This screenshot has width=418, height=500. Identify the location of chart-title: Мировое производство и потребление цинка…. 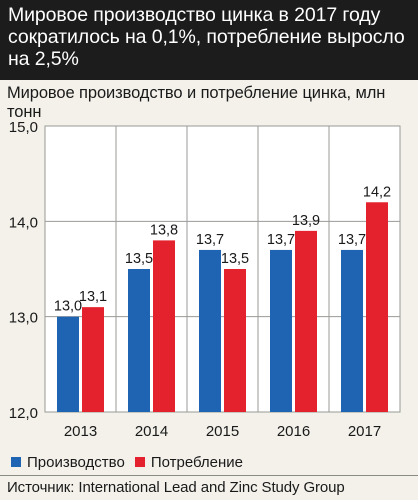
(196, 102).